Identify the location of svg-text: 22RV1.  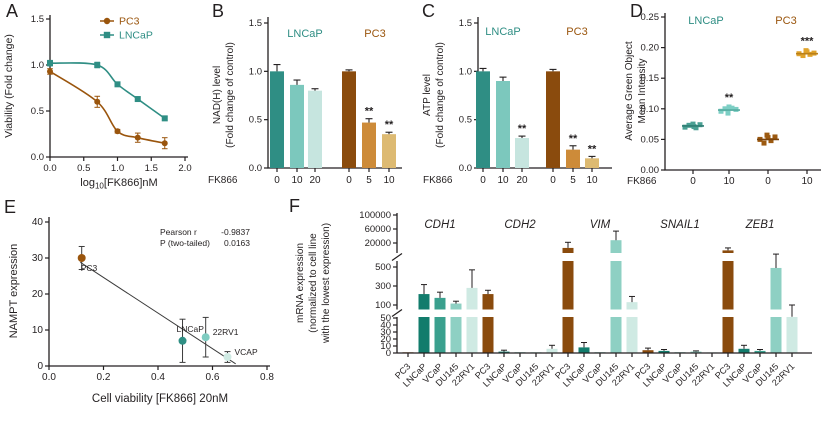
(226, 332).